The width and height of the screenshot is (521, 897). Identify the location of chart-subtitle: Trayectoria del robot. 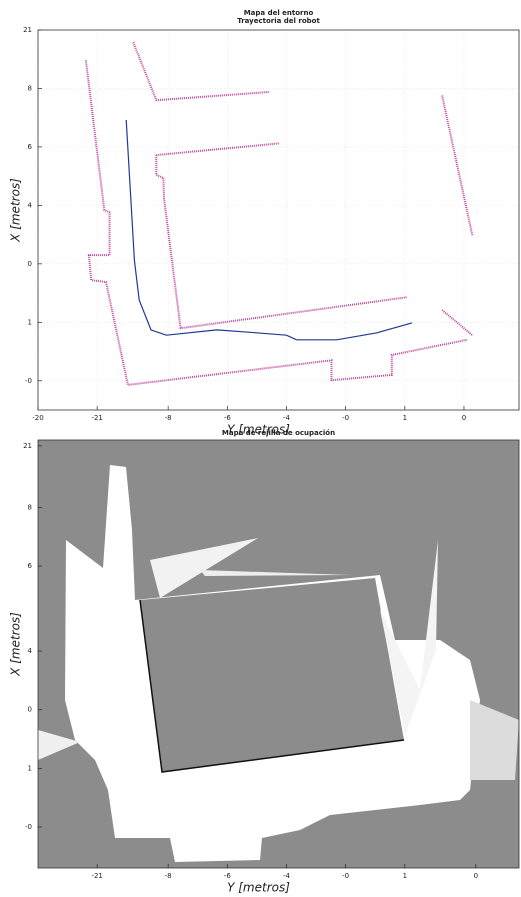
(278, 21).